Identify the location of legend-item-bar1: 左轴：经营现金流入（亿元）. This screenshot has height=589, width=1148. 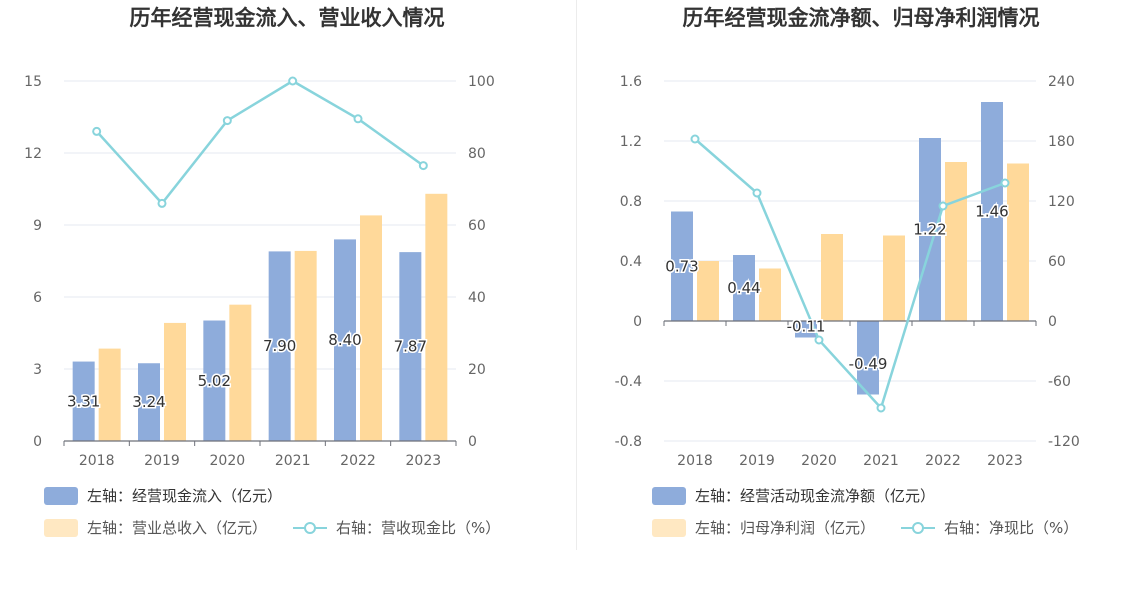
(272, 496).